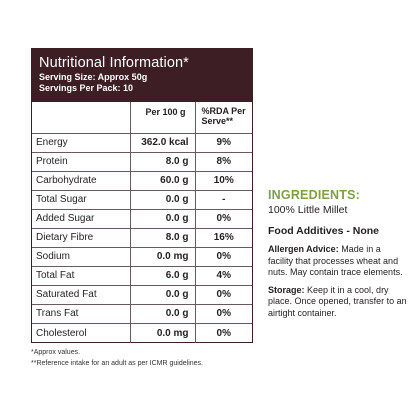 This screenshot has height=416, width=416. Describe the element at coordinates (81, 333) in the screenshot. I see `nutrient-name: Cholesterol` at that location.